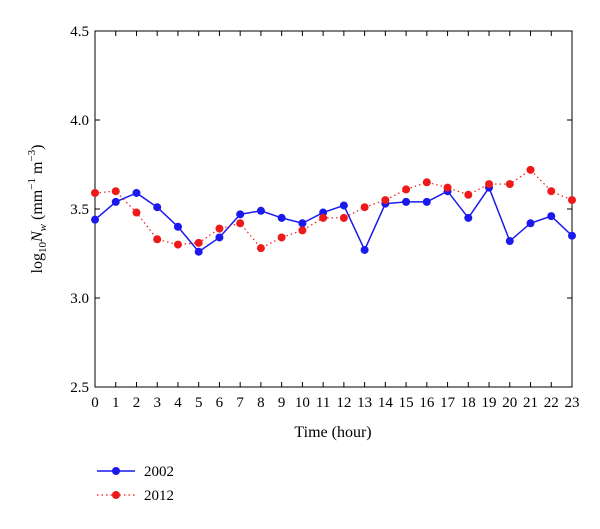 This screenshot has width=600, height=529. What do you see at coordinates (135, 496) in the screenshot?
I see `legend-item-2012: 2012` at bounding box center [135, 496].